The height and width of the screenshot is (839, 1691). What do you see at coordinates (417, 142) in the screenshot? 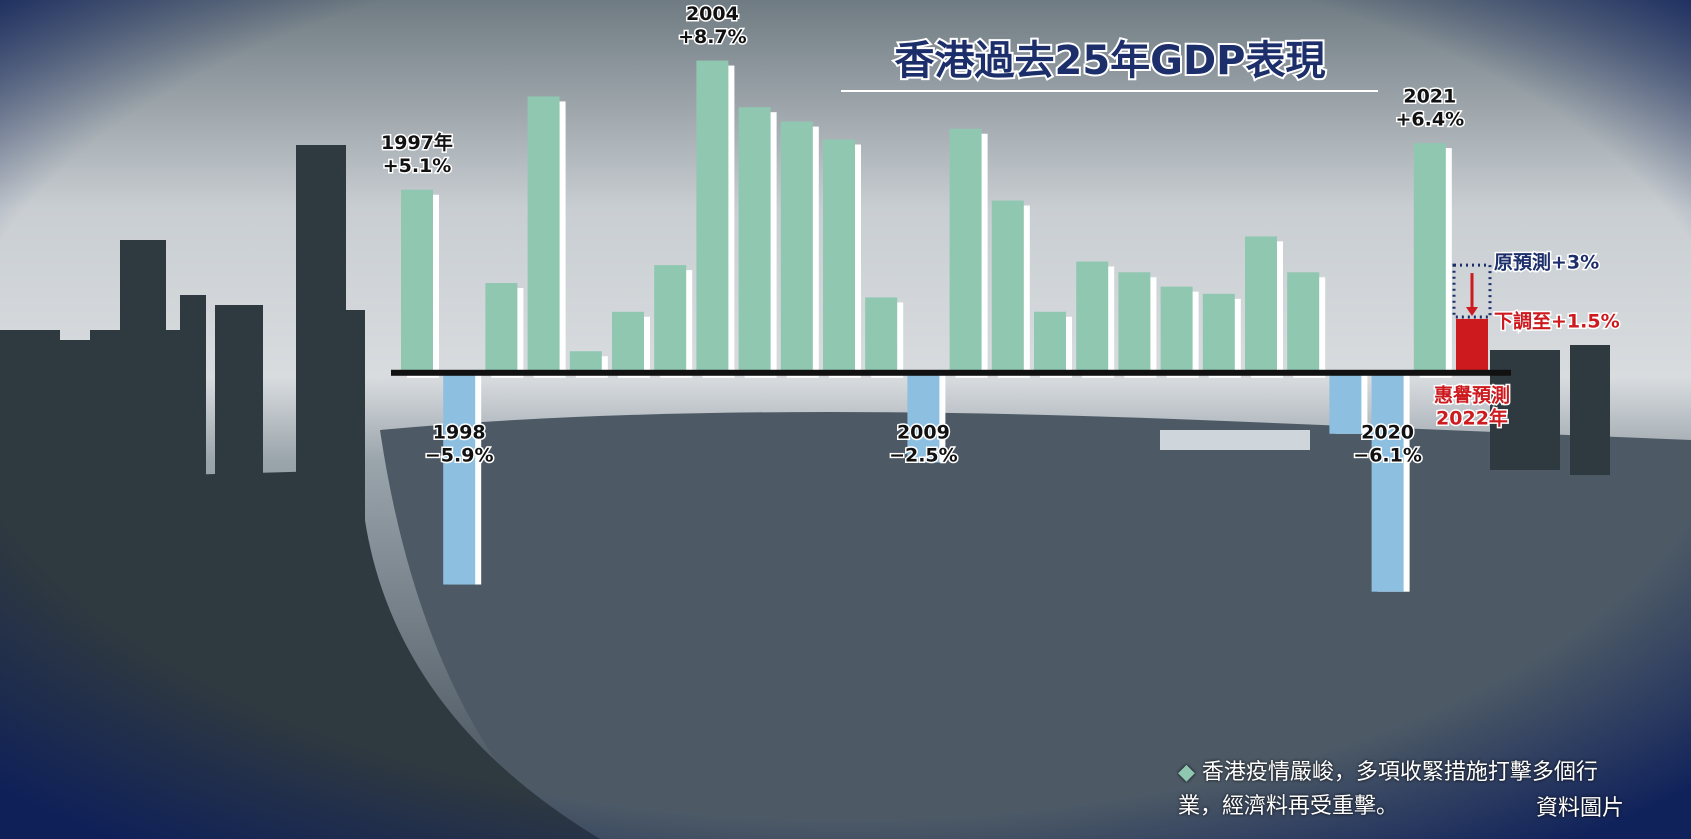
I see `x-label: 1997年` at bounding box center [417, 142].